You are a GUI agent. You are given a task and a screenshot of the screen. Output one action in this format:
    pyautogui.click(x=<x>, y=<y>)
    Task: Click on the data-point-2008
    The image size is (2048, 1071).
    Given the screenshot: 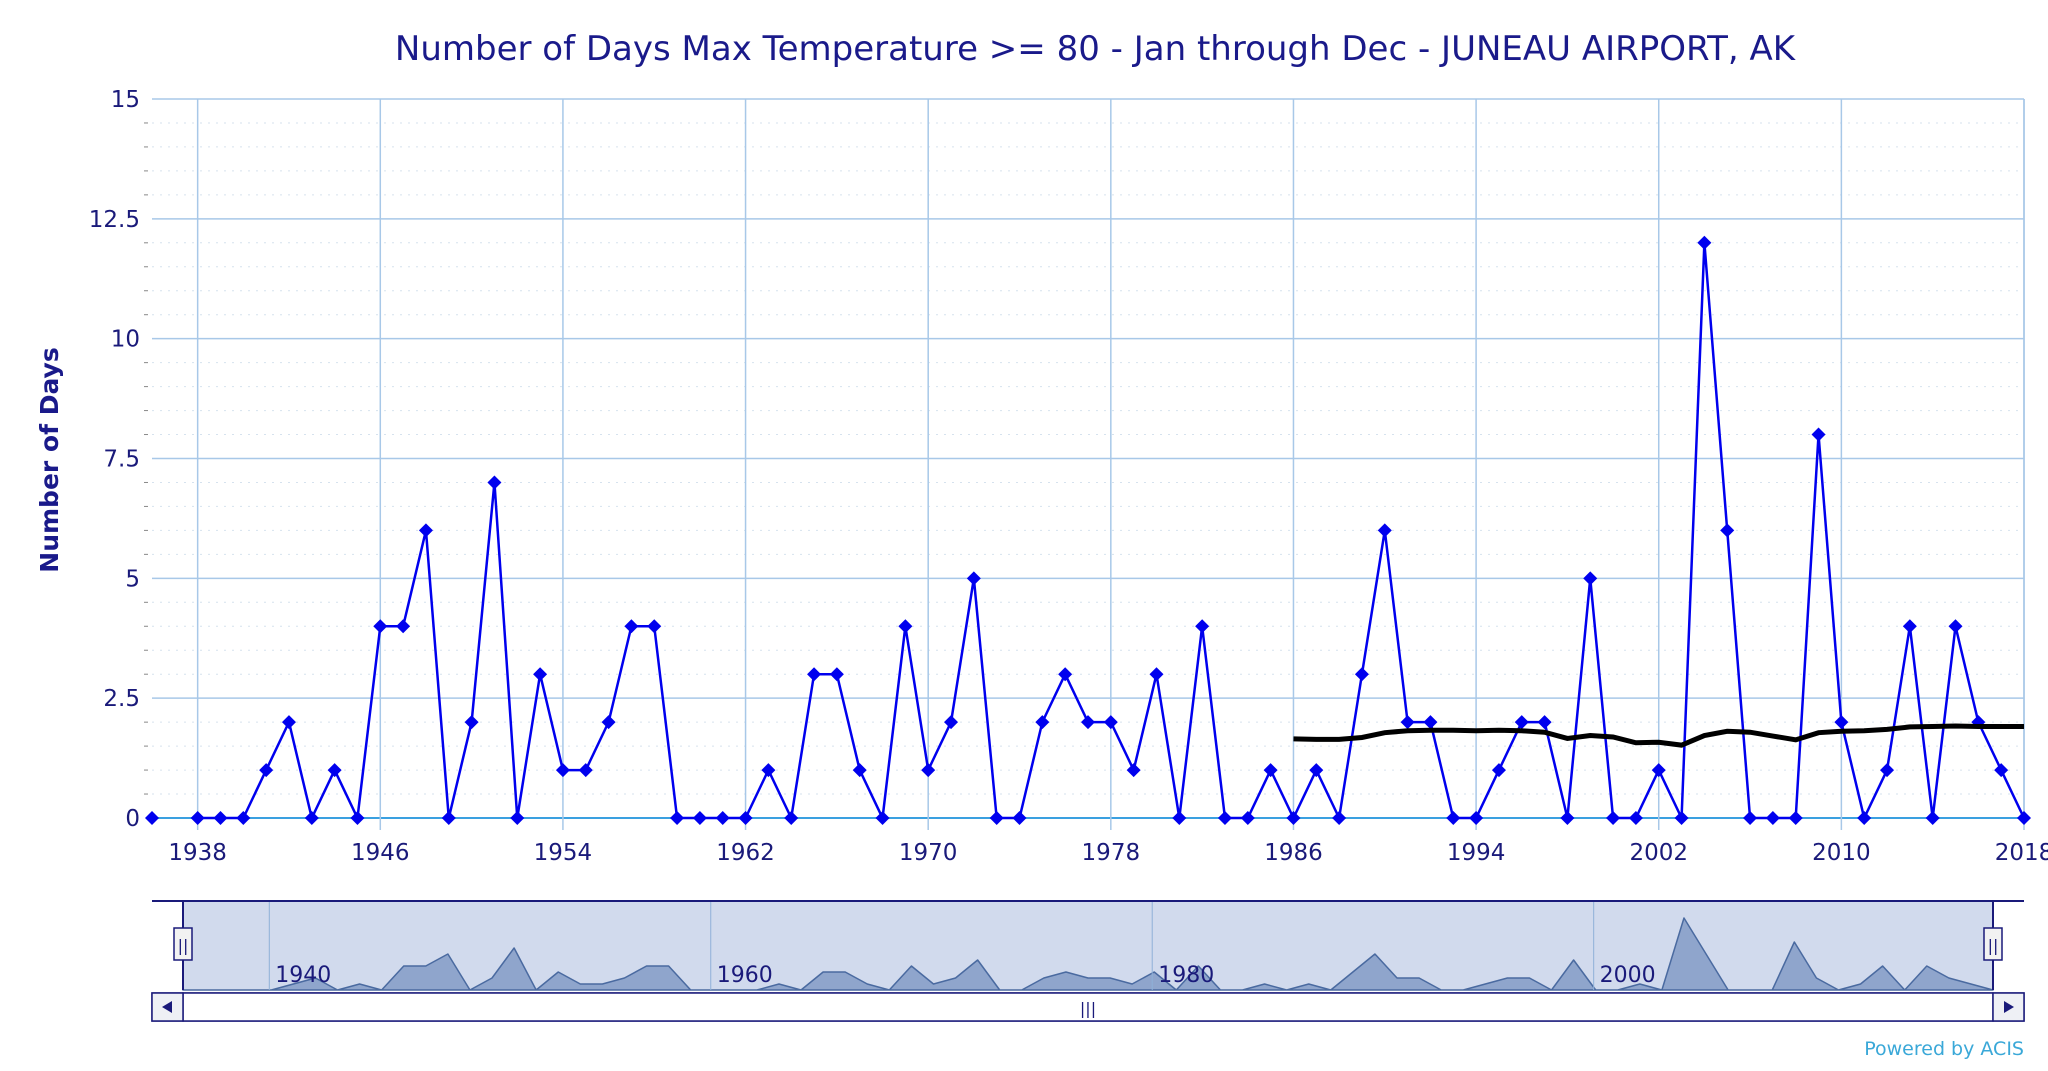 What is the action you would take?
    pyautogui.click(x=1795, y=818)
    